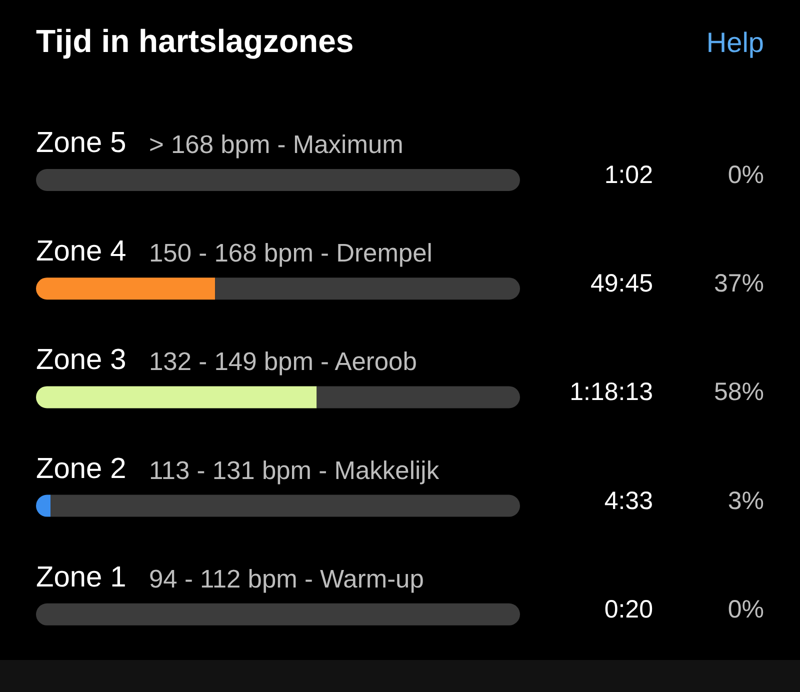  Describe the element at coordinates (276, 145) in the screenshot. I see `annotation: > 168 bpm - Maximum` at that location.